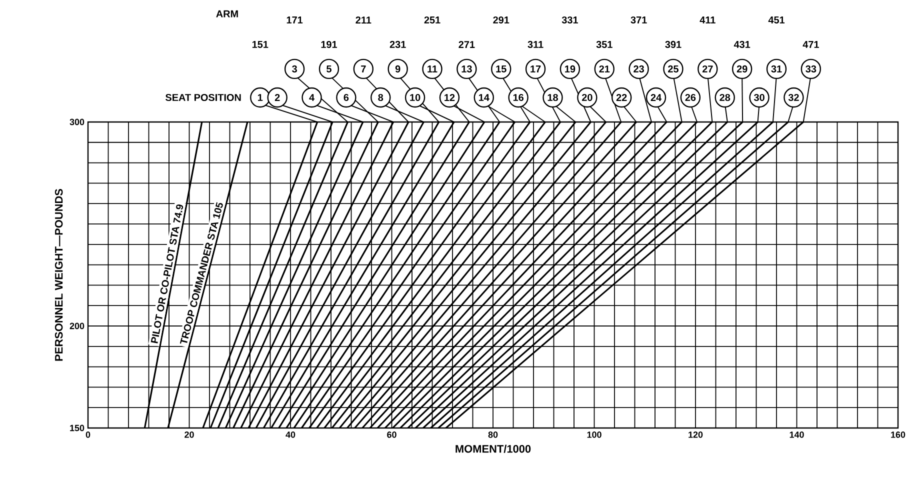  I want to click on text: 3, so click(294, 68).